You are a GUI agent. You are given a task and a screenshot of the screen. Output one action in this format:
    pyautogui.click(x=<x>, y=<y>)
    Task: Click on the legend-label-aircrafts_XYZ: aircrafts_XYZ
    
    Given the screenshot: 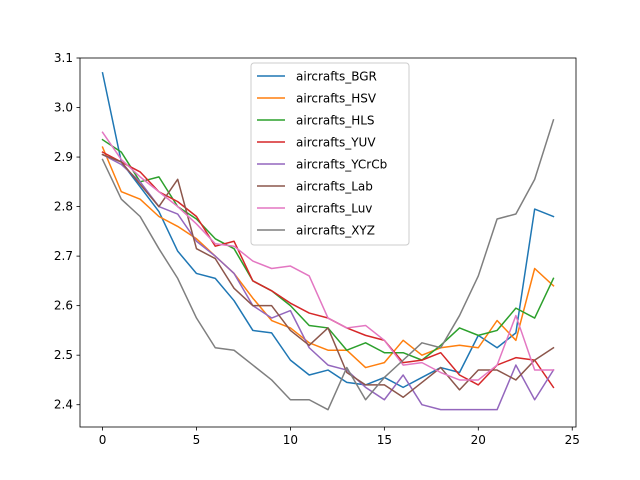 What is the action you would take?
    pyautogui.click(x=335, y=231)
    